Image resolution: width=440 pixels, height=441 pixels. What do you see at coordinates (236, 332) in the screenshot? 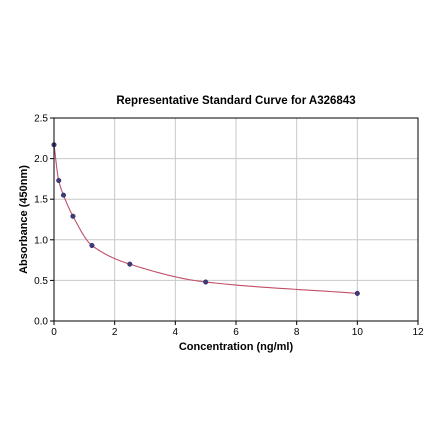
I see `x-tick-label: 6` at bounding box center [236, 332].